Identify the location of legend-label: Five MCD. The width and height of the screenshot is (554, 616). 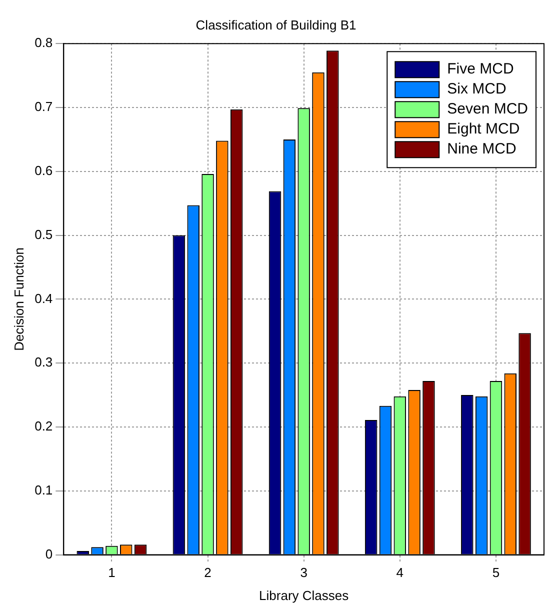
(480, 69).